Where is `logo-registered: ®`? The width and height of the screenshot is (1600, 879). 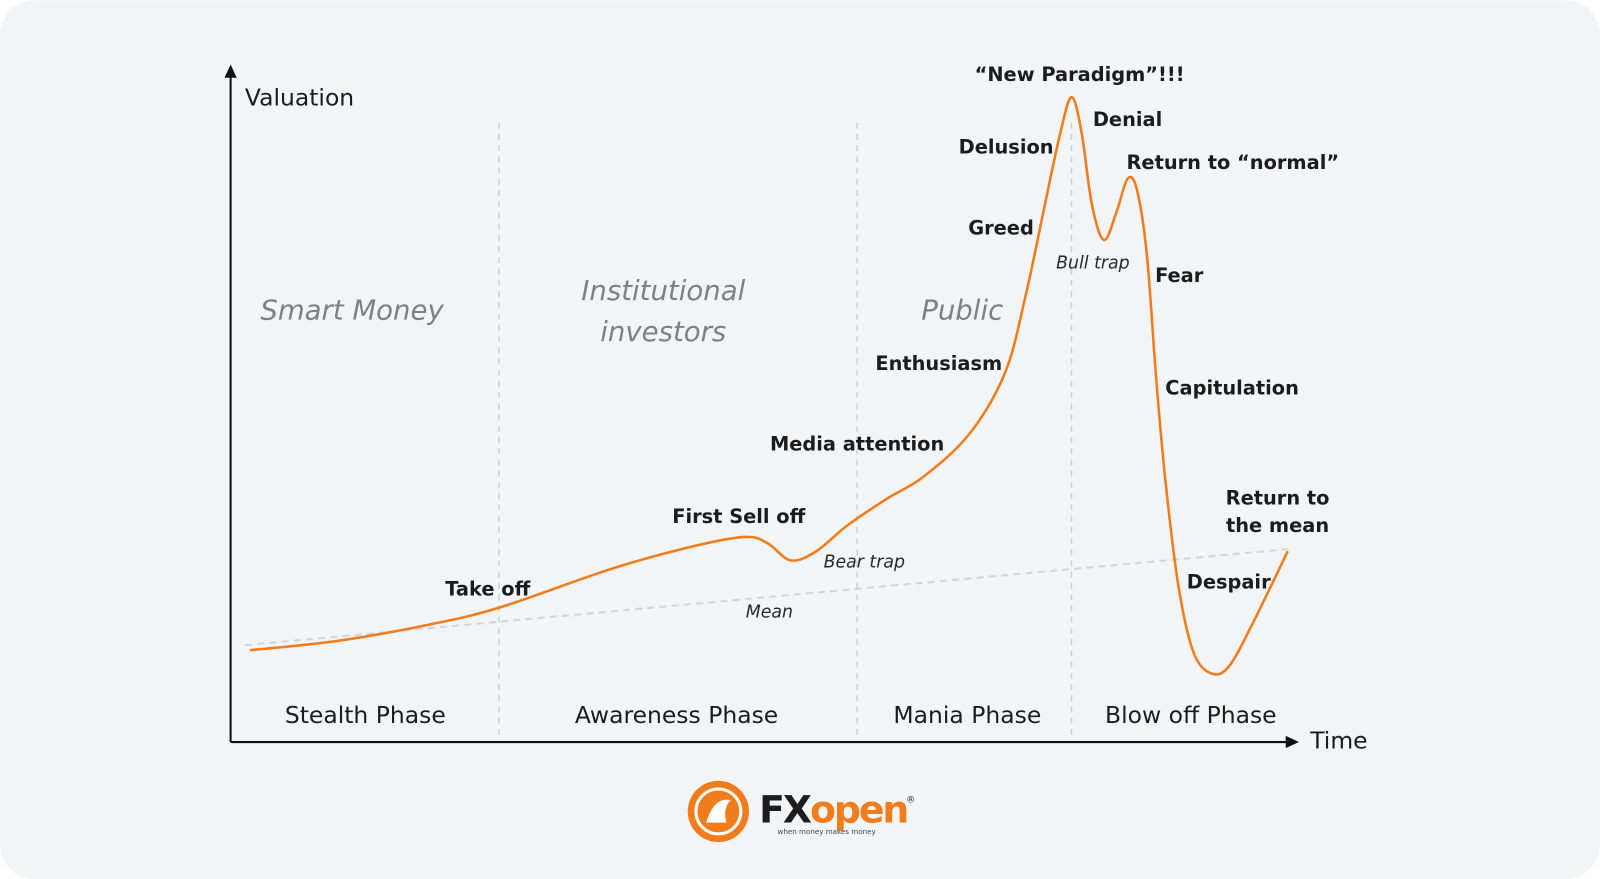 logo-registered: ® is located at coordinates (910, 800).